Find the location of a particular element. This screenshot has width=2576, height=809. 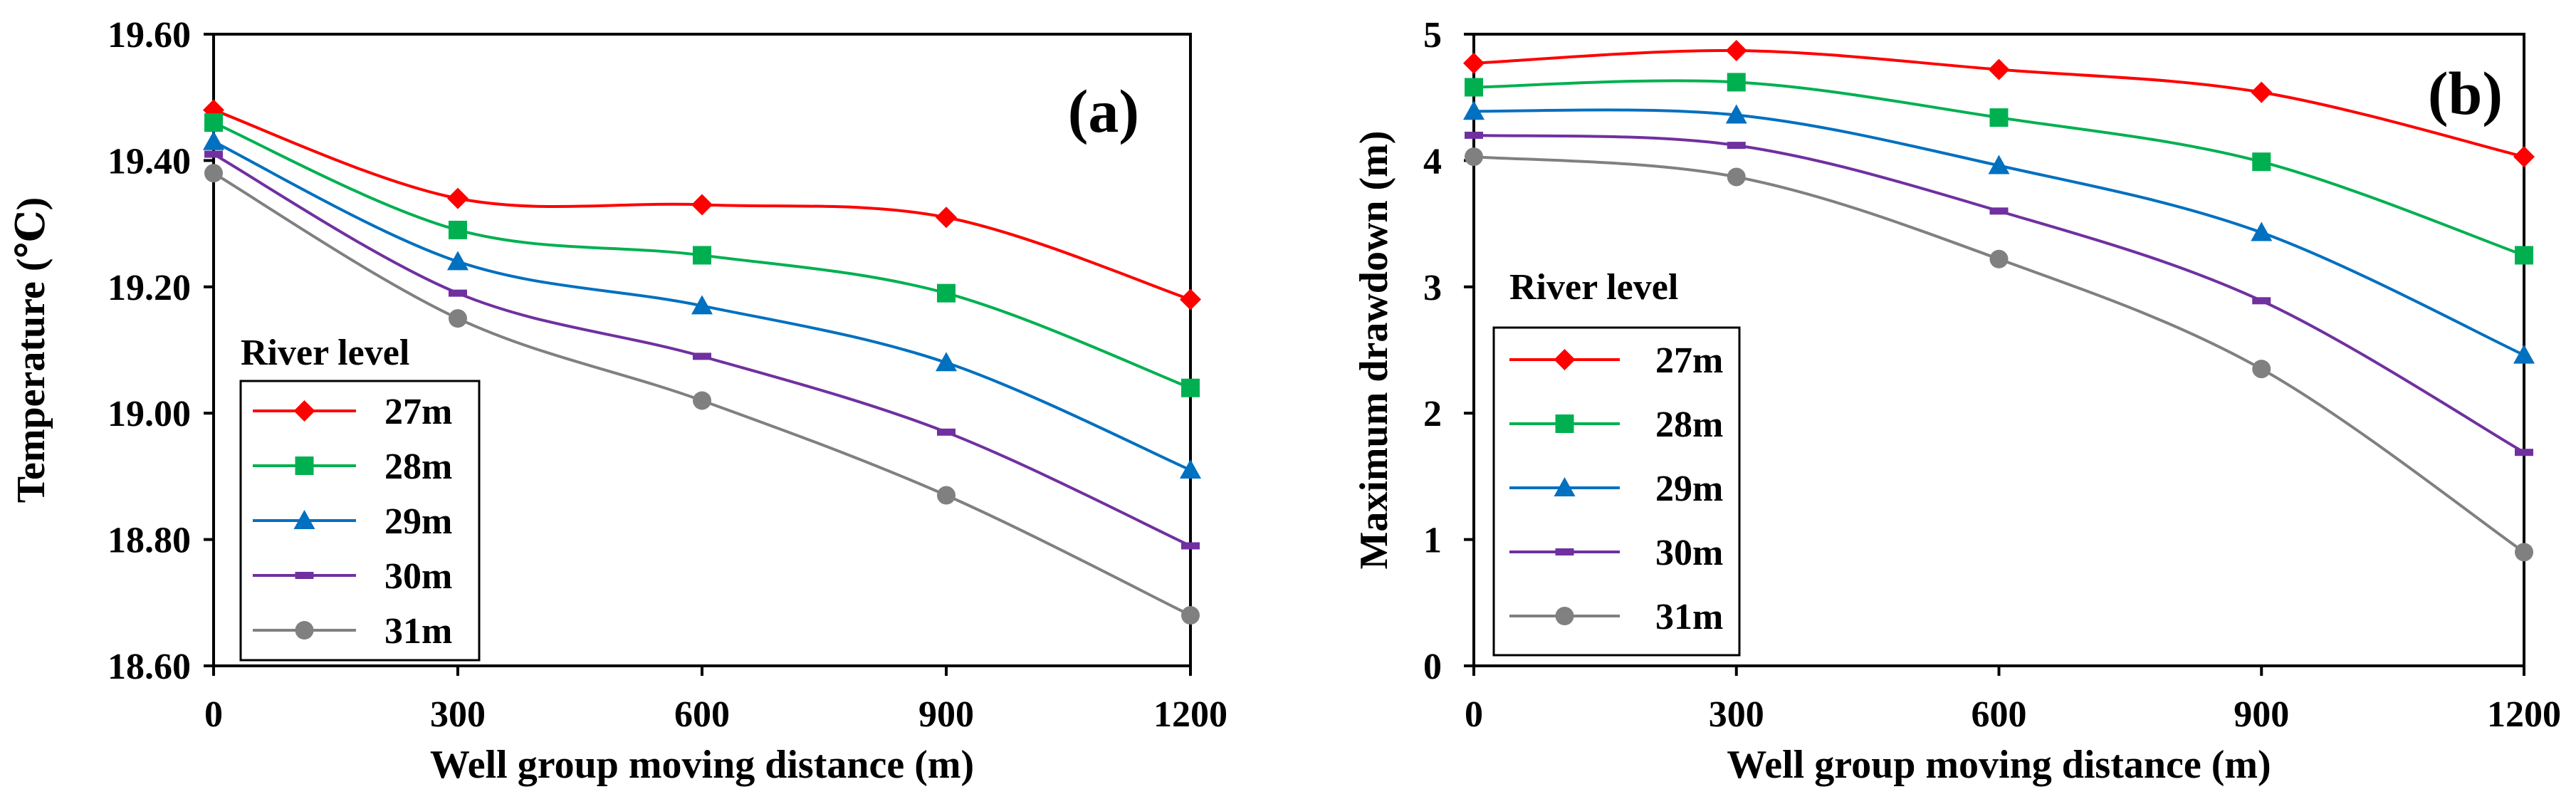

series-line is located at coordinates (1999, 232).